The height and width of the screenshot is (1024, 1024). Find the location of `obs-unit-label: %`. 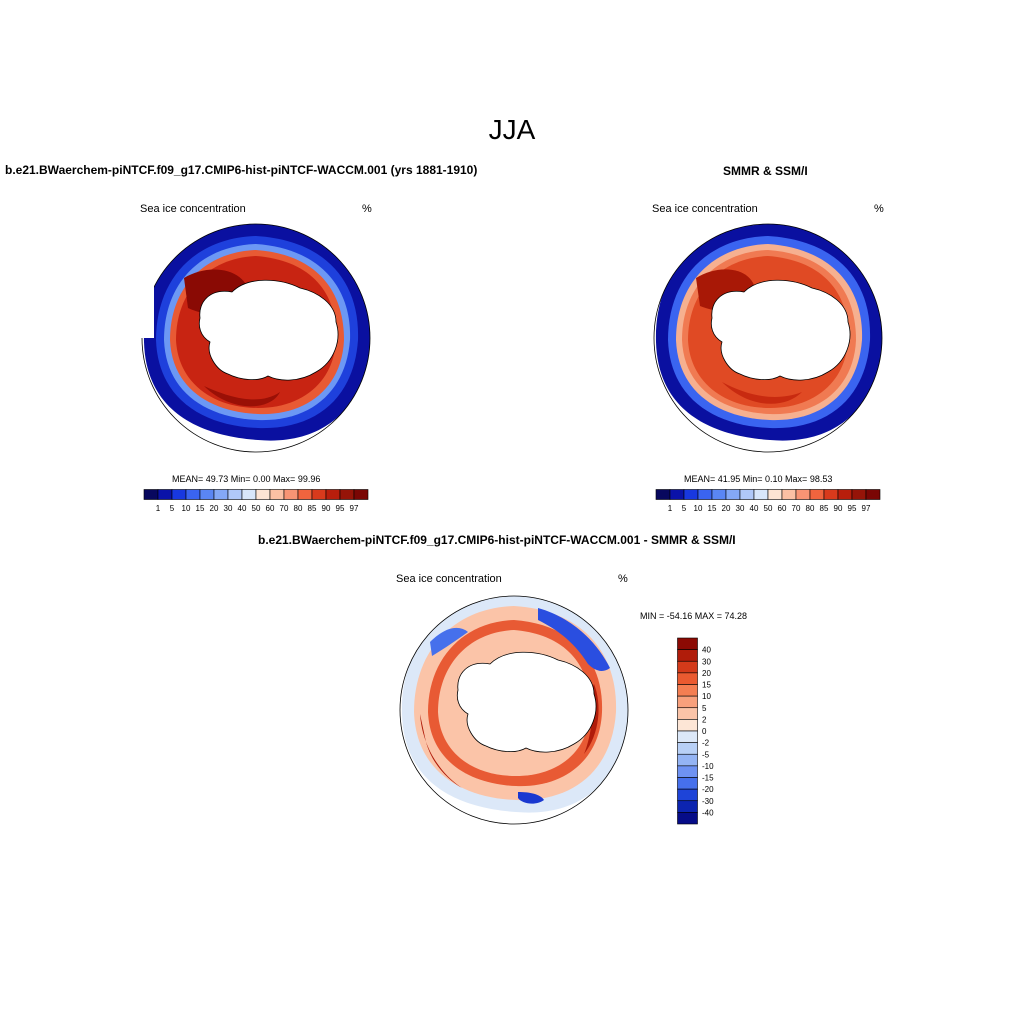

obs-unit-label: % is located at coordinates (879, 209).